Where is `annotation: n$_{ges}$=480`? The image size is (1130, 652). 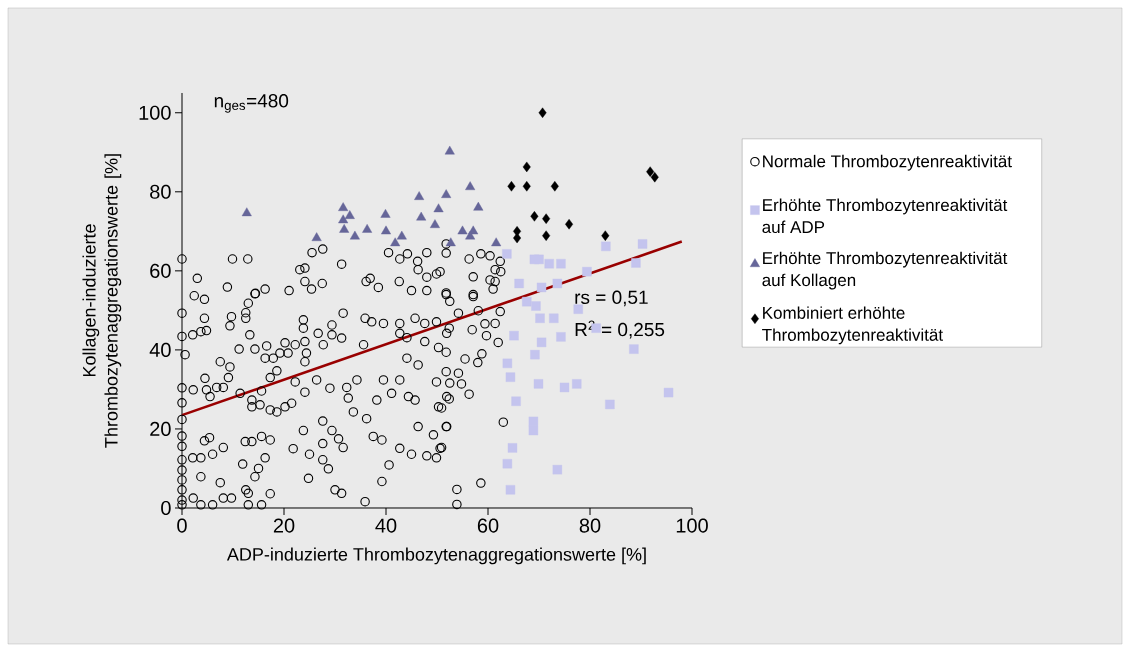 annotation: n$_{ges}$=480 is located at coordinates (251, 103).